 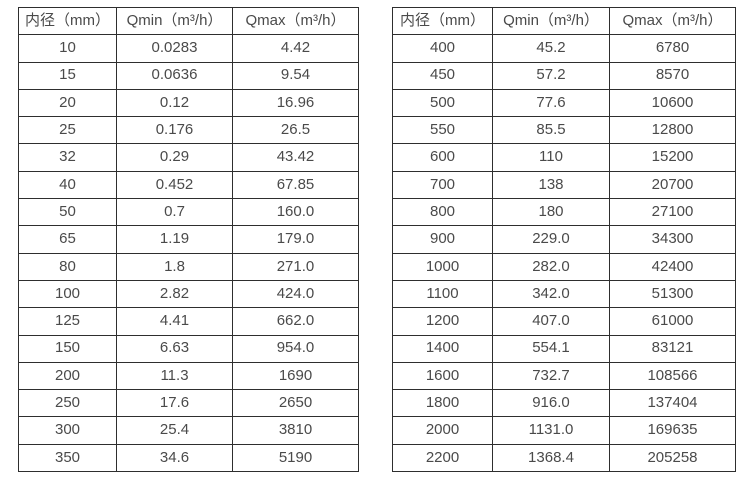 What do you see at coordinates (551, 103) in the screenshot?
I see `cell-col-1: 77.6` at bounding box center [551, 103].